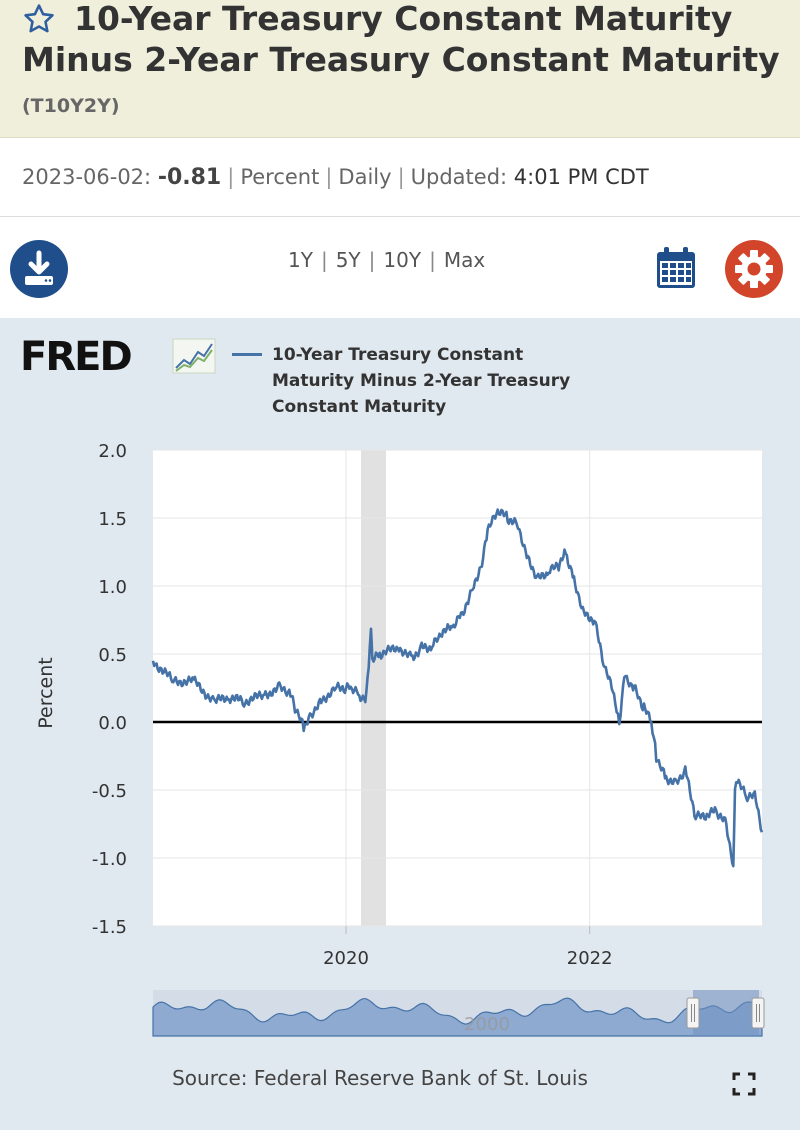 The width and height of the screenshot is (800, 1130). What do you see at coordinates (112, 519) in the screenshot?
I see `y-tick-label: 1.5` at bounding box center [112, 519].